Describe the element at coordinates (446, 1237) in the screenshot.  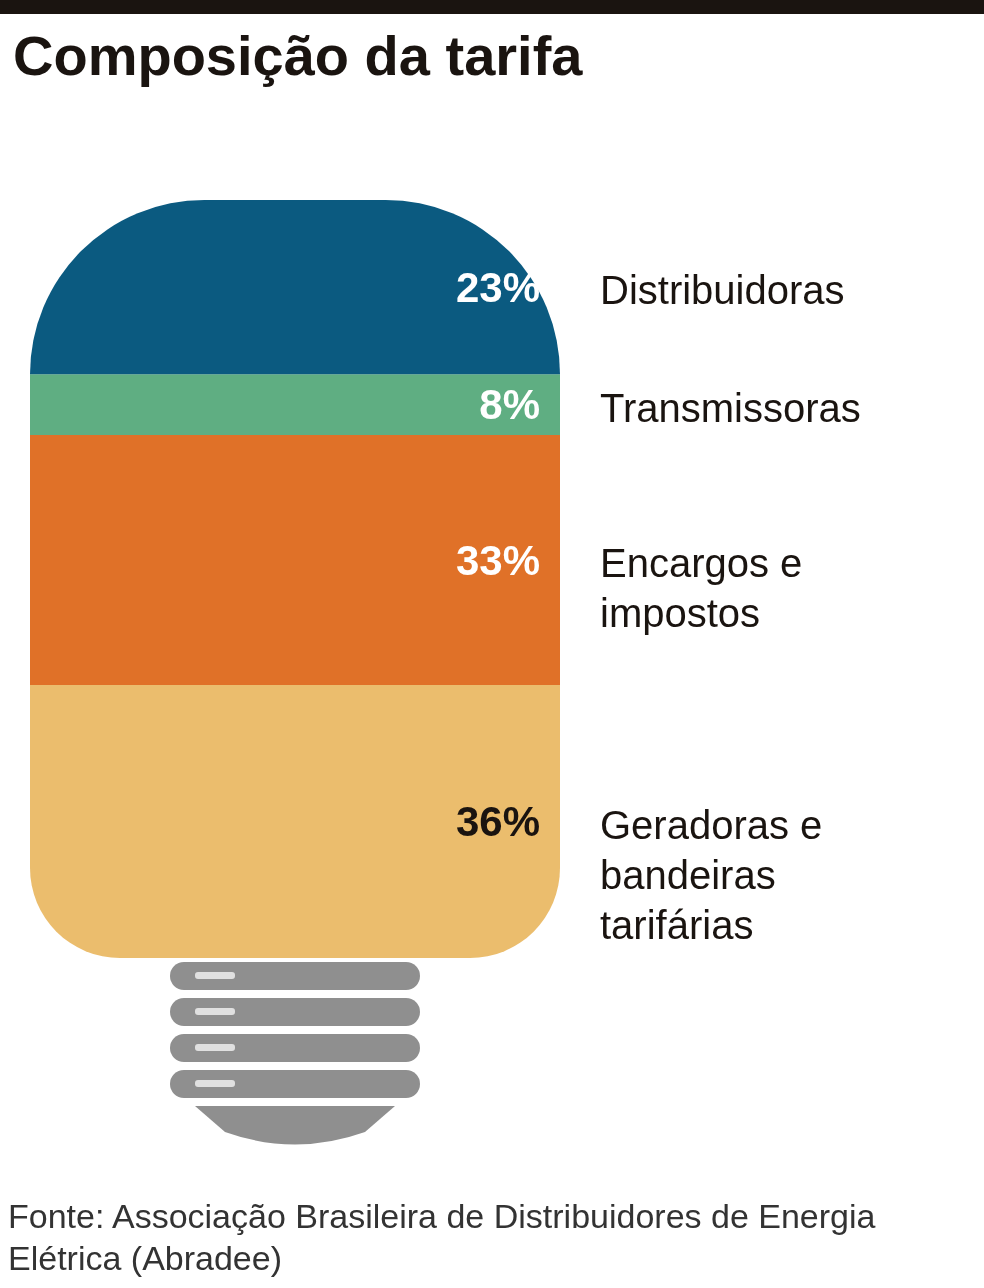
I see `source-note: Fonte: Associação Brasileira de Distribuidores de Energia Elétrica (Abradee)` at that location.